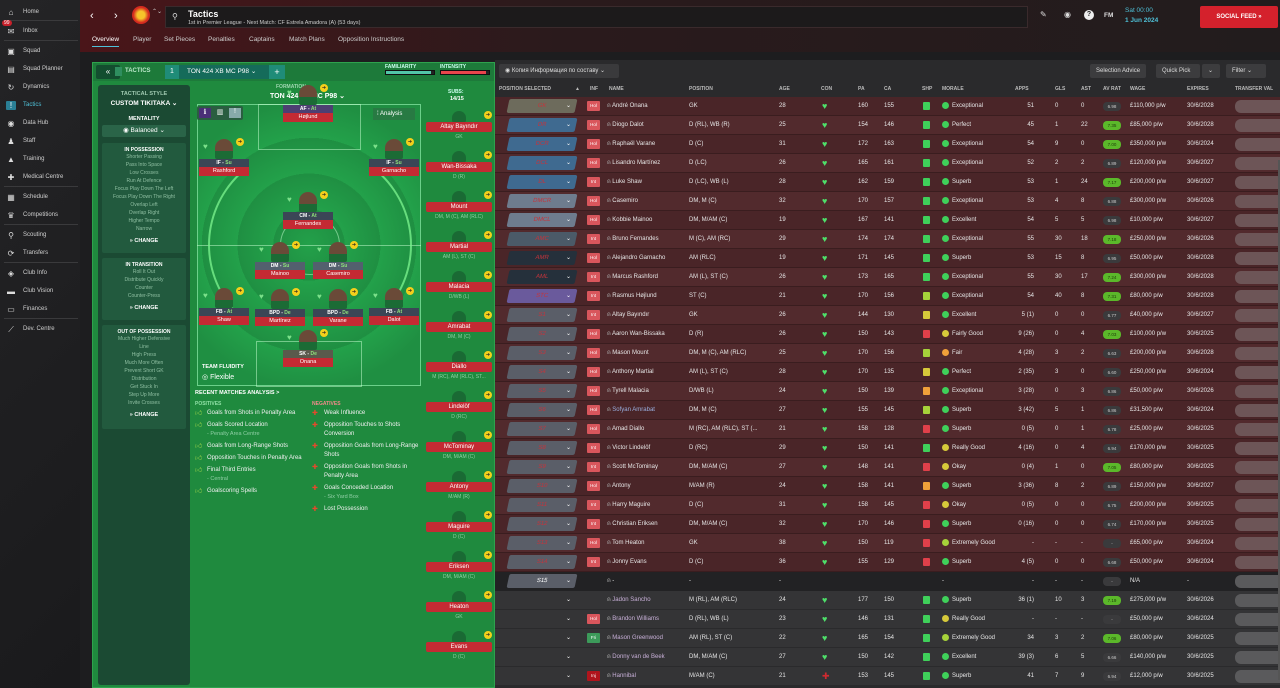 The height and width of the screenshot is (688, 1280). Describe the element at coordinates (308, 216) in the screenshot. I see `player-role: CM - At` at that location.